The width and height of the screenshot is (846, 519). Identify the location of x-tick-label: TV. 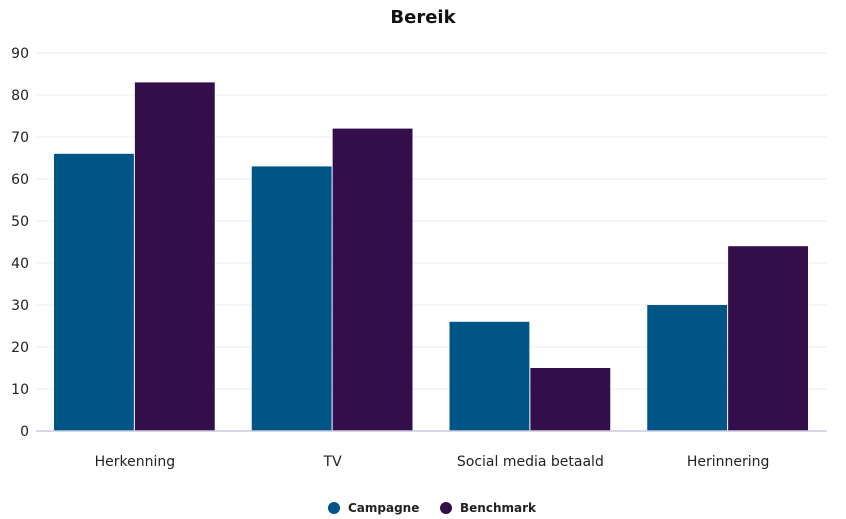
(333, 462).